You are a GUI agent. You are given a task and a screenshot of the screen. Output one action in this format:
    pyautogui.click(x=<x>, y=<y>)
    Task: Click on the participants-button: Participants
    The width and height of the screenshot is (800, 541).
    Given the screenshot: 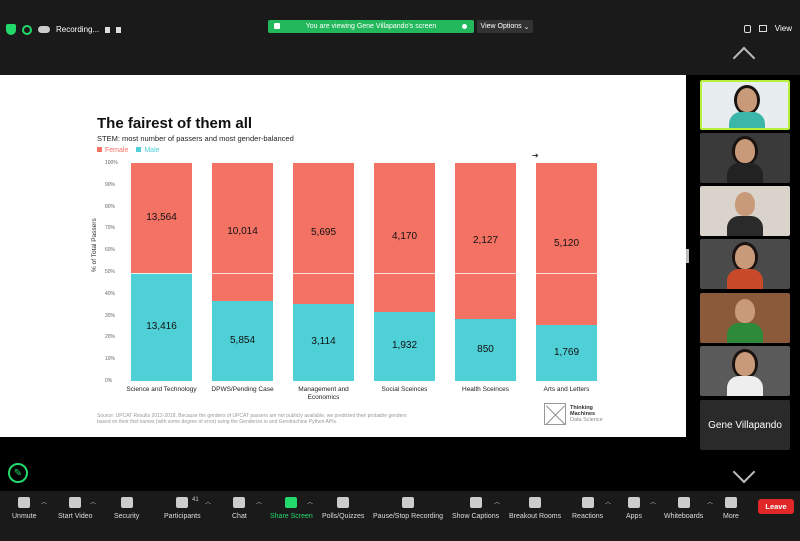 What is the action you would take?
    pyautogui.click(x=182, y=508)
    